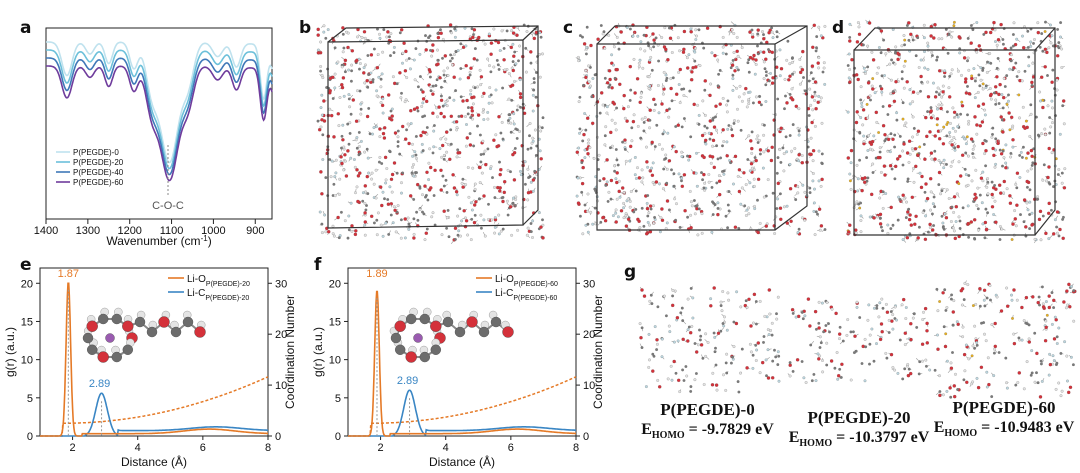 This screenshot has width=1080, height=473. What do you see at coordinates (1004, 407) in the screenshot?
I see `homo-name-2: P(PEGDE)-60` at bounding box center [1004, 407].